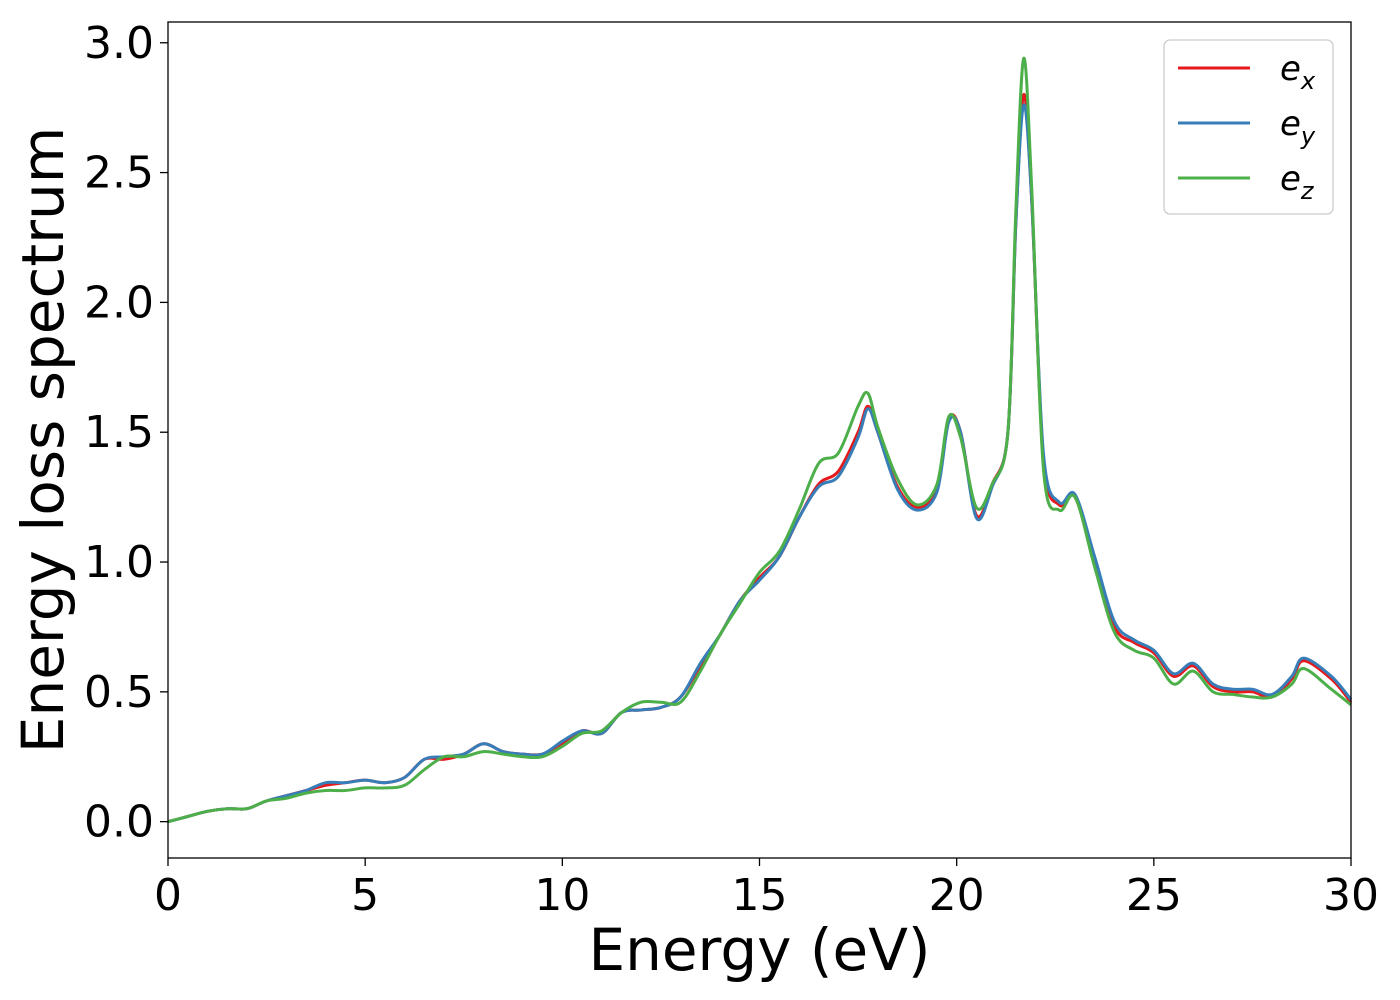 This screenshot has height=1000, width=1400. What do you see at coordinates (1351, 895) in the screenshot?
I see `x-tick-label: 30` at bounding box center [1351, 895].